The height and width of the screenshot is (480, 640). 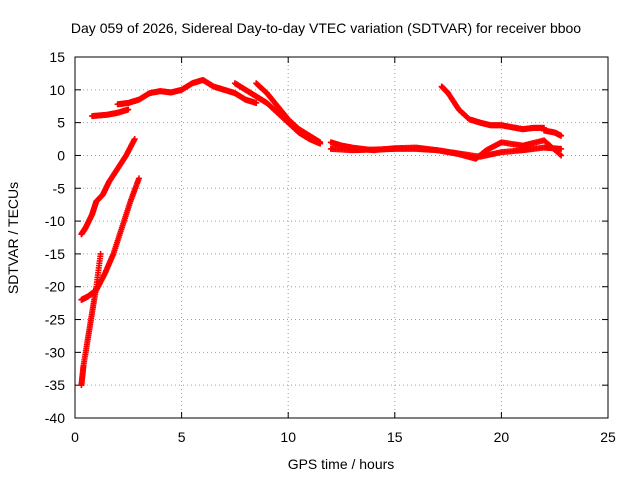 I want to click on x-tick-label: 20, so click(x=502, y=437).